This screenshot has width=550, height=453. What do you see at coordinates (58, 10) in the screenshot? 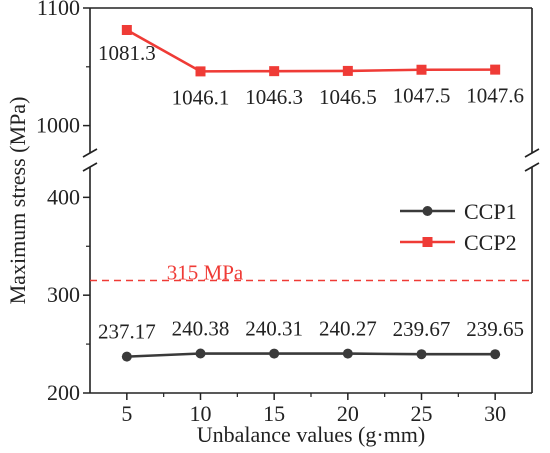
I see `y-tick-label: 1100` at bounding box center [58, 10].